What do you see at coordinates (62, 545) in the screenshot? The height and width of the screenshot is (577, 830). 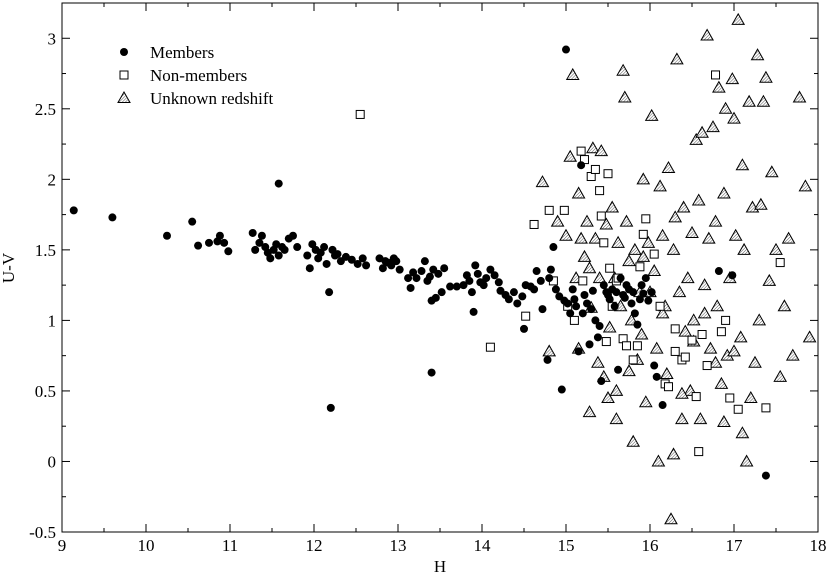 I see `x-tick-label: 9` at bounding box center [62, 545].